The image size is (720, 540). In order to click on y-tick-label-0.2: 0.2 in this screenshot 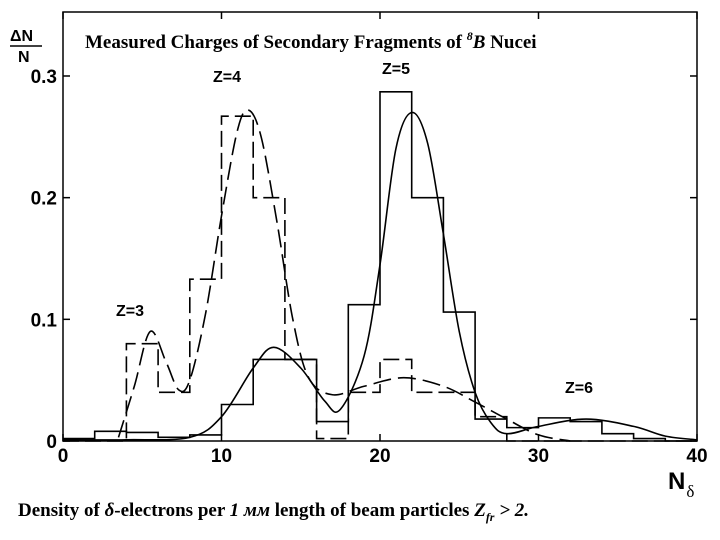, I will do `click(44, 199)`.